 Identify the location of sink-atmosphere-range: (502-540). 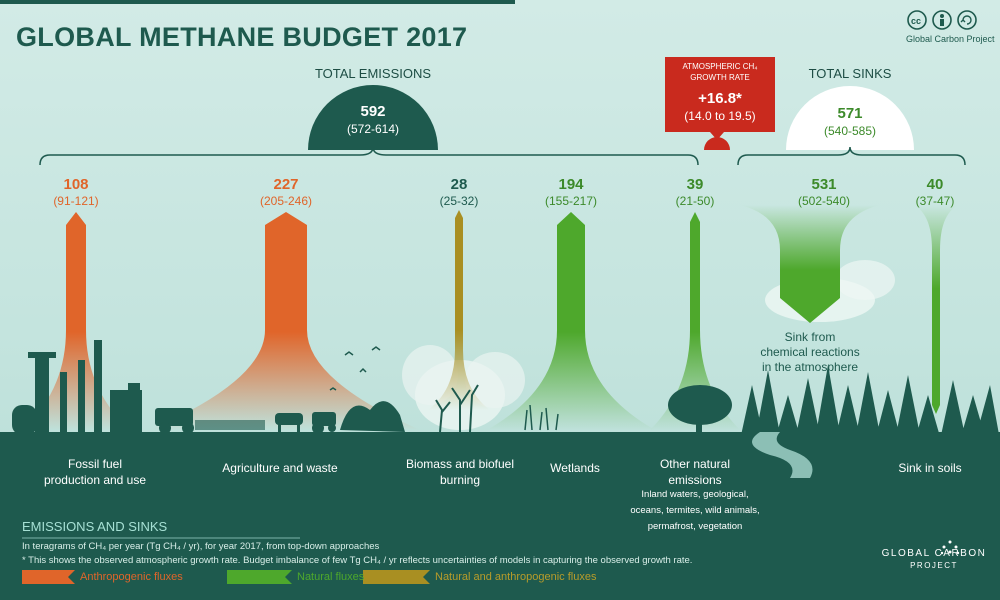
(824, 201).